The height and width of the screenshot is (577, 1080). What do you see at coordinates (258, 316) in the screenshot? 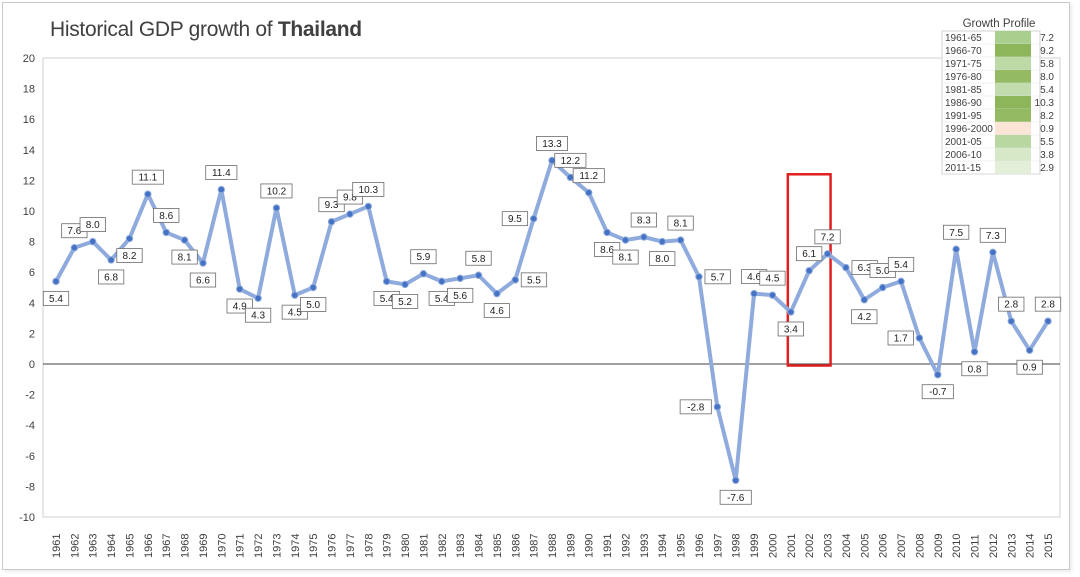
I see `data-label: 4.3` at bounding box center [258, 316].